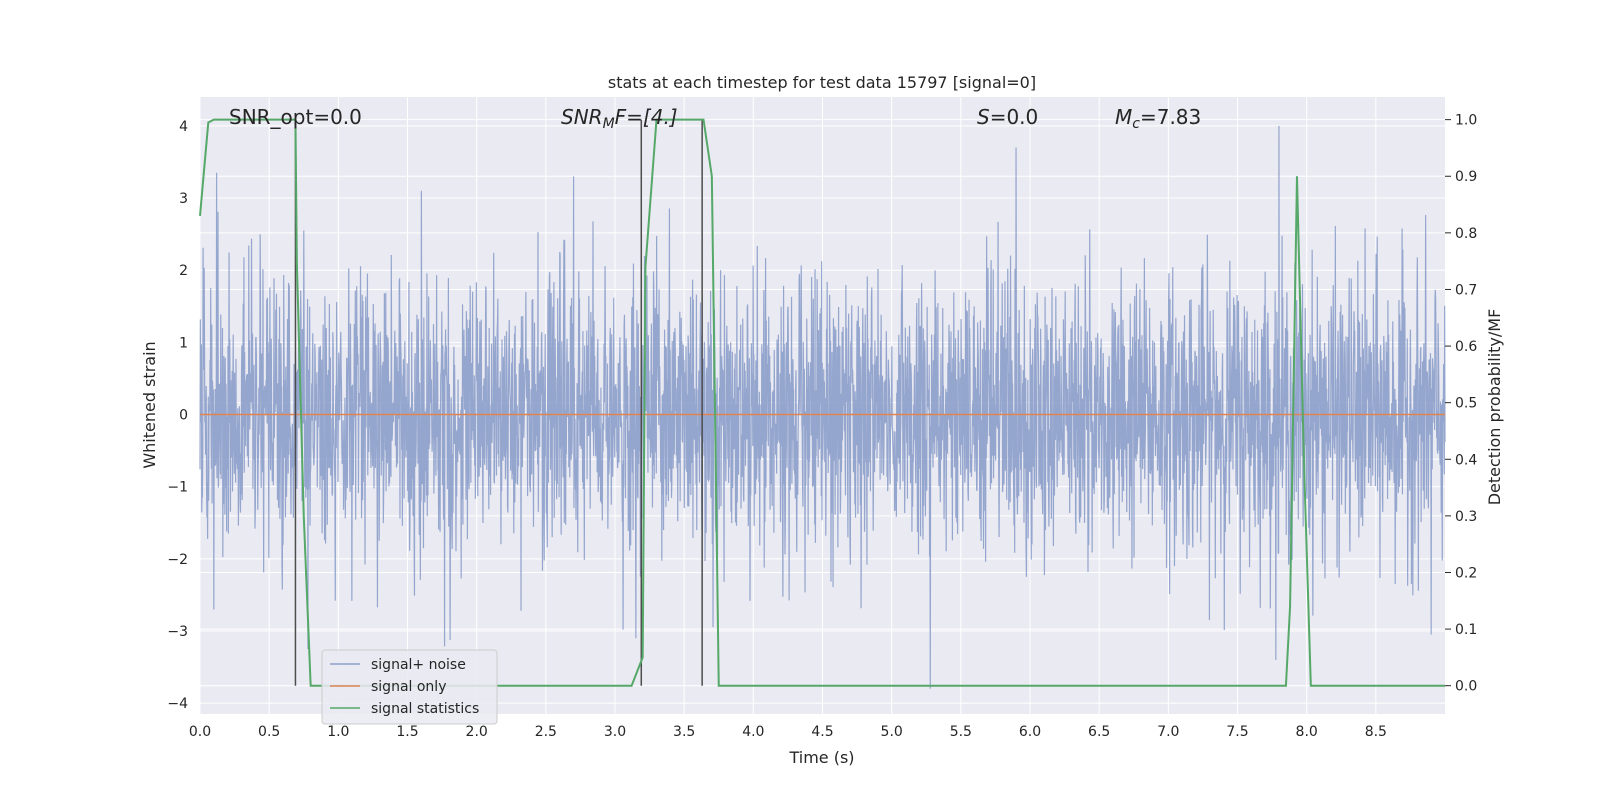  Describe the element at coordinates (177, 560) in the screenshot. I see `y-tick-label: −2` at that location.